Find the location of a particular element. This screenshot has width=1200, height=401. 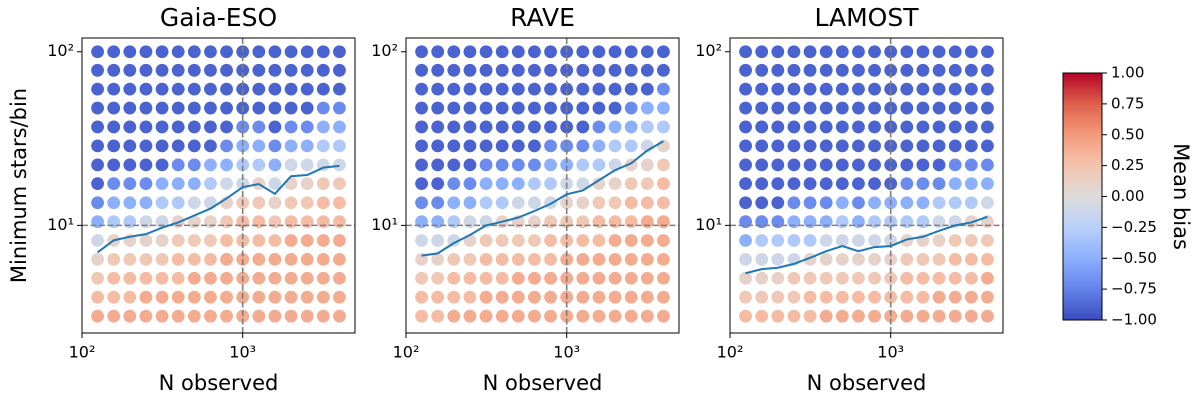

panel-title: Gaia-ESO is located at coordinates (218, 17).